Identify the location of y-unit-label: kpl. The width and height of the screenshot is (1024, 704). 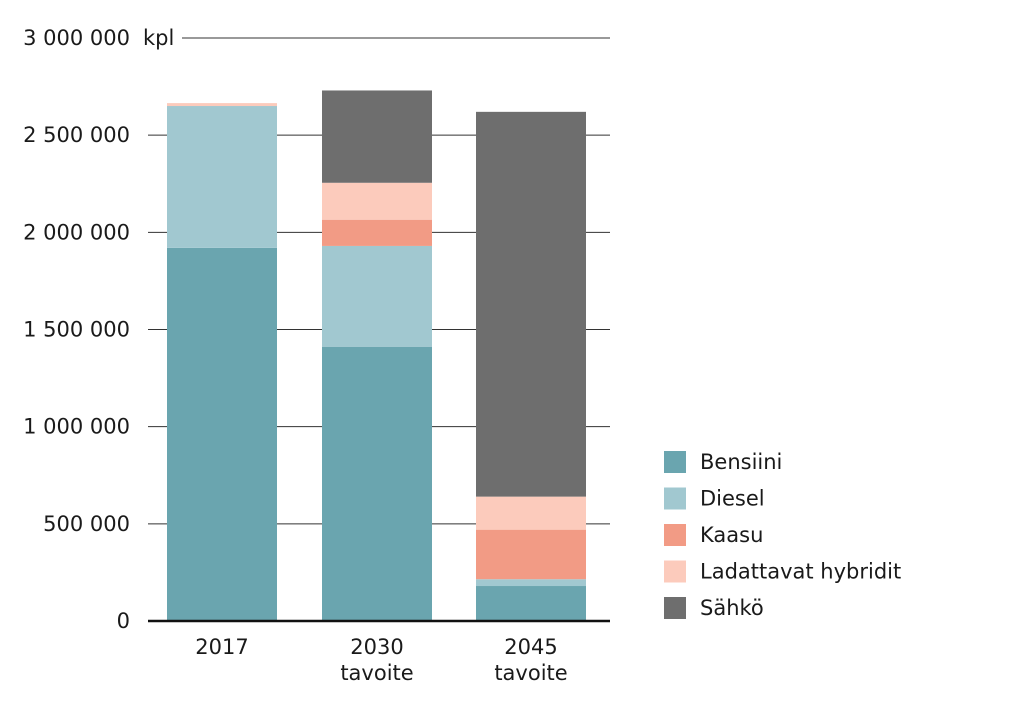
(158, 38).